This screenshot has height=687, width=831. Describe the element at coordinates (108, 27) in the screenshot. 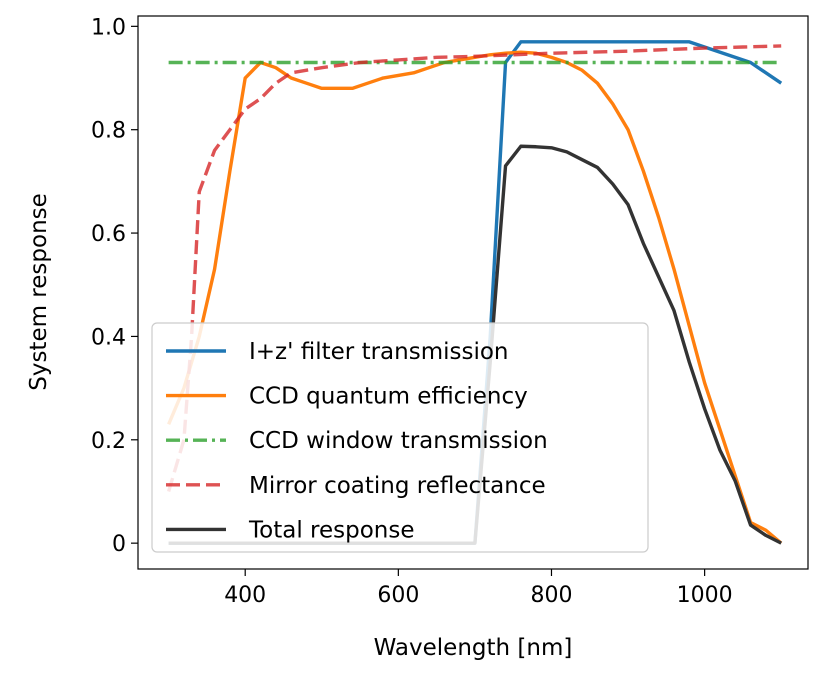

I see `y-tick-label: 1.0` at that location.